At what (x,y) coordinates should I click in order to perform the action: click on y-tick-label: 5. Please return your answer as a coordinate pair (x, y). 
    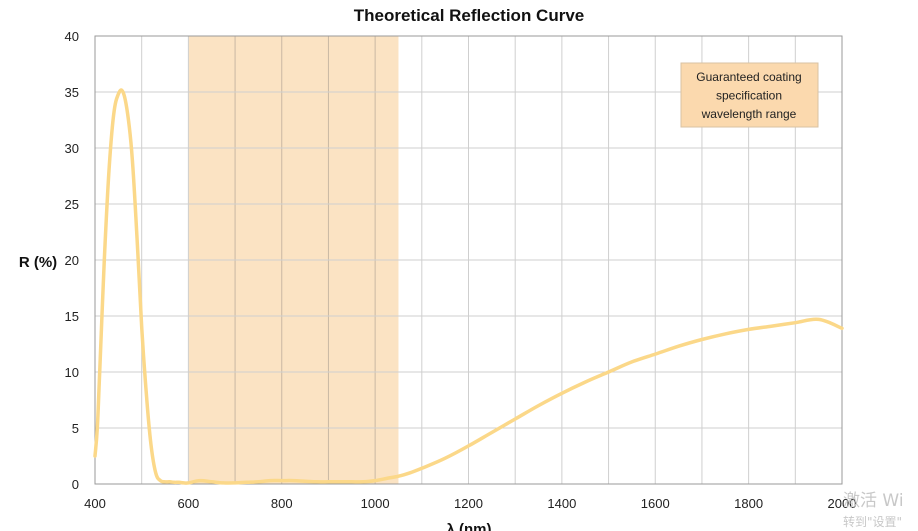
    Looking at the image, I should click on (75, 428).